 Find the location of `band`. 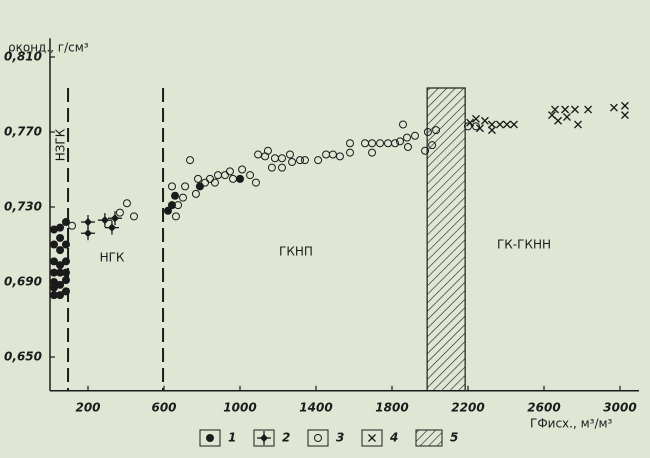

band is located at coordinates (446, 239).